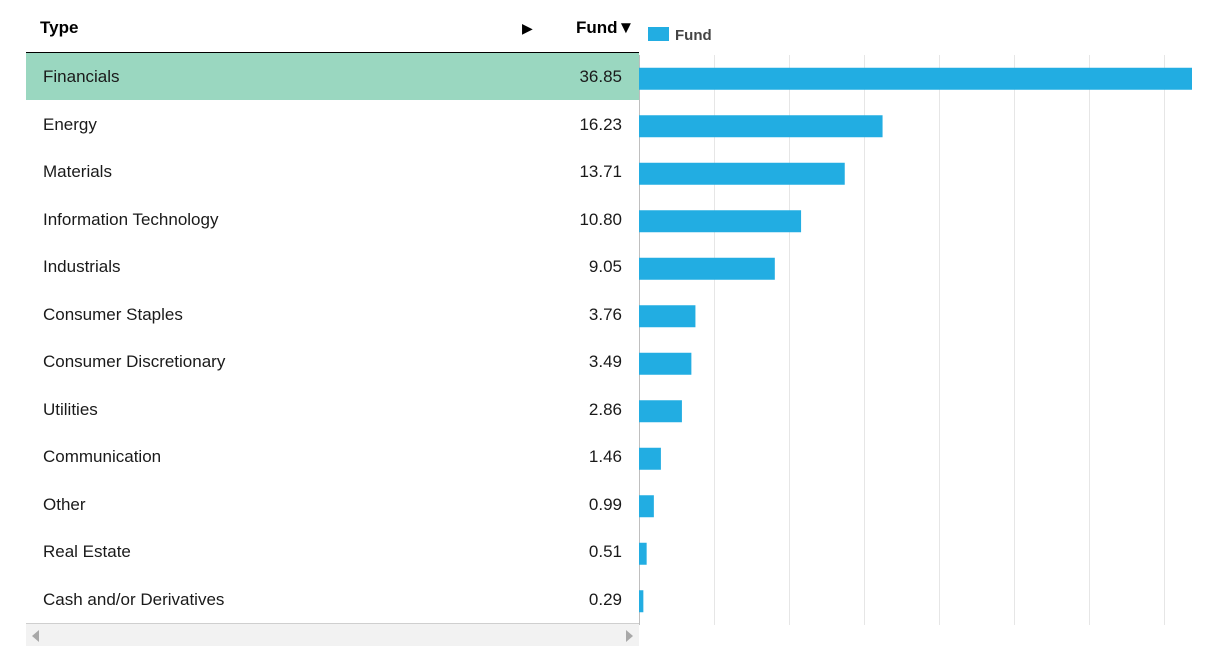 This screenshot has height=647, width=1230. I want to click on row-type-label: Consumer Discretionary, so click(134, 361).